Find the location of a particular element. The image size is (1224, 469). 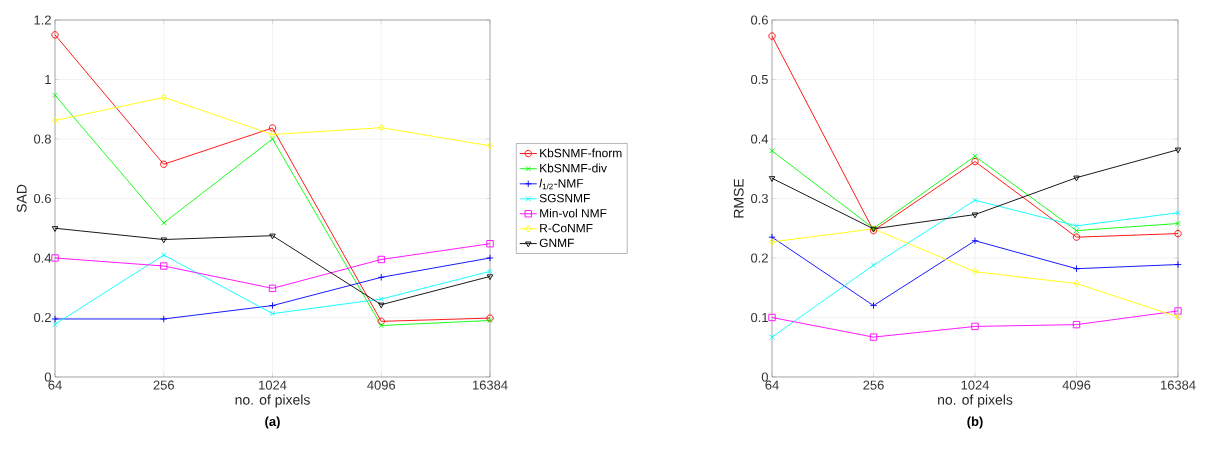

legend-label: SGSNMF is located at coordinates (564, 198).